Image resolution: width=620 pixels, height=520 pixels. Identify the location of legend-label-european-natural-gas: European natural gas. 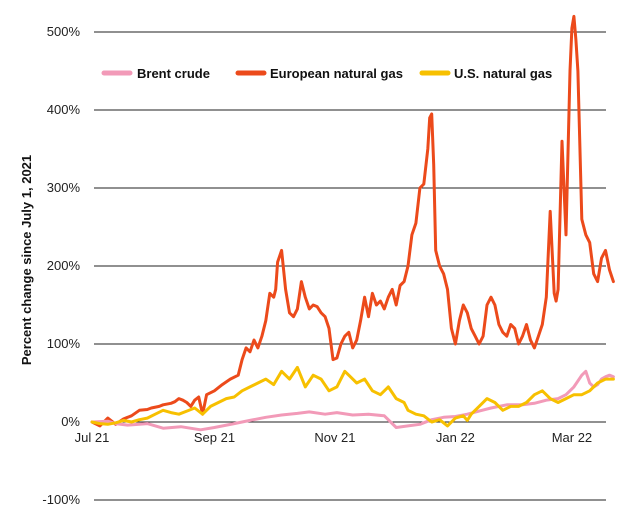
(336, 73).